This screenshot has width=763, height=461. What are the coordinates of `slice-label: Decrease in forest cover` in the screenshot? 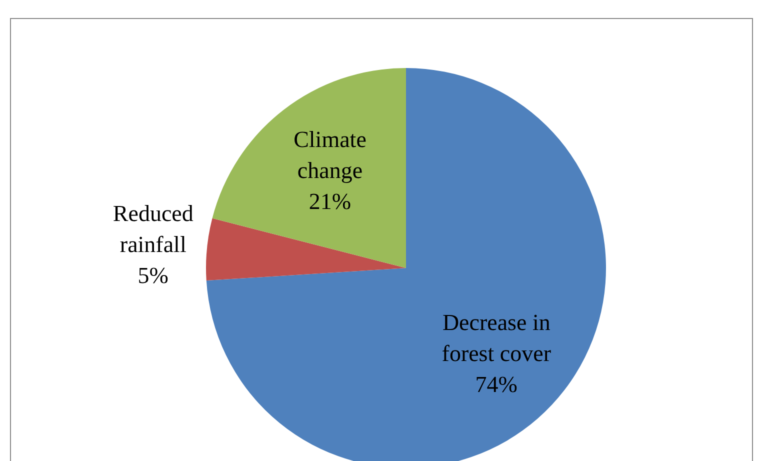 It's located at (497, 337).